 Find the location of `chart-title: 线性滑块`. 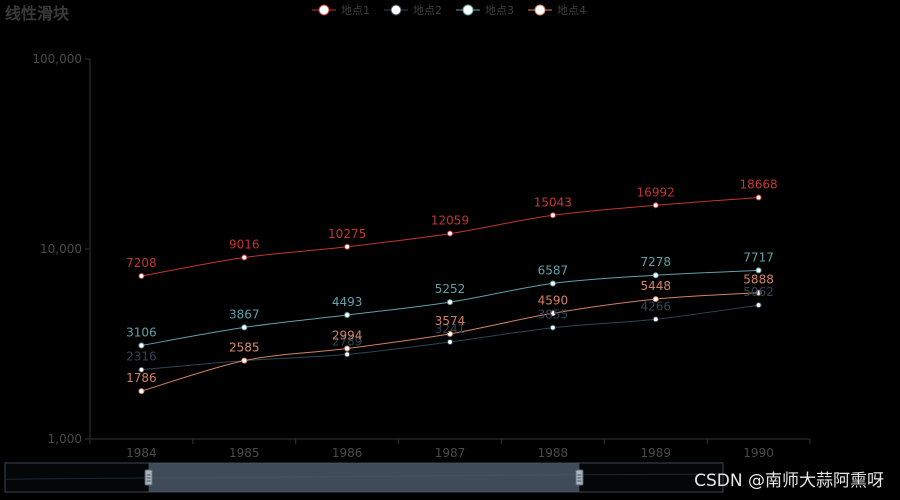

chart-title: 线性滑块 is located at coordinates (37, 13).